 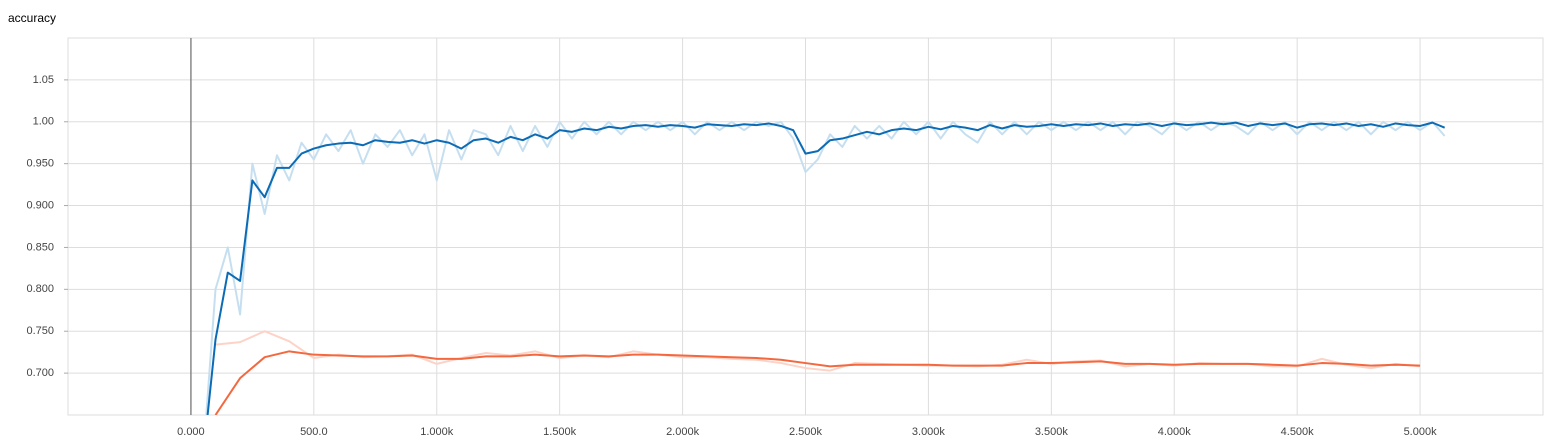 I want to click on y-tick-label: 1.05, so click(x=43, y=80).